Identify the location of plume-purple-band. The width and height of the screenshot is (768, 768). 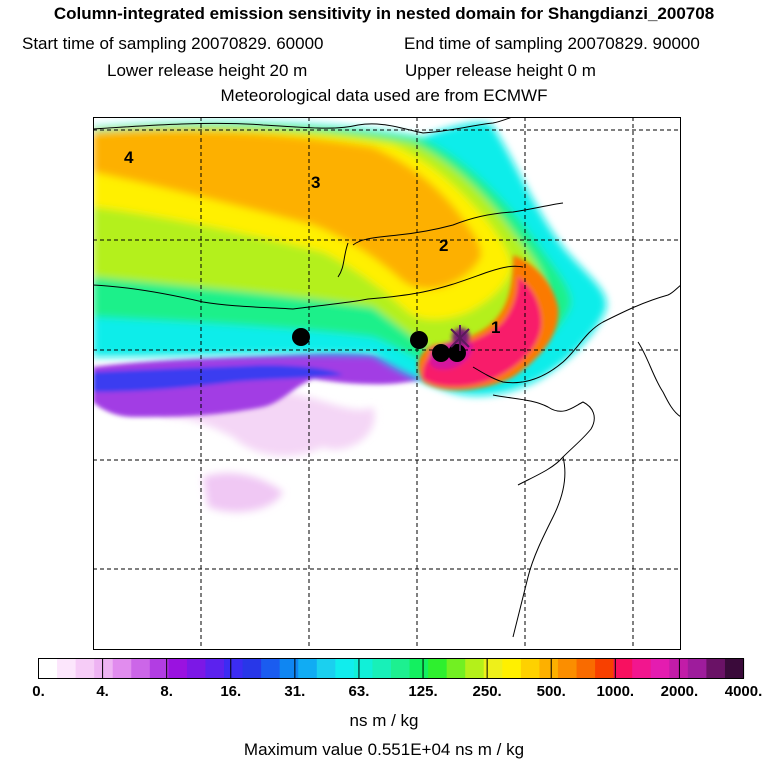
(258, 384).